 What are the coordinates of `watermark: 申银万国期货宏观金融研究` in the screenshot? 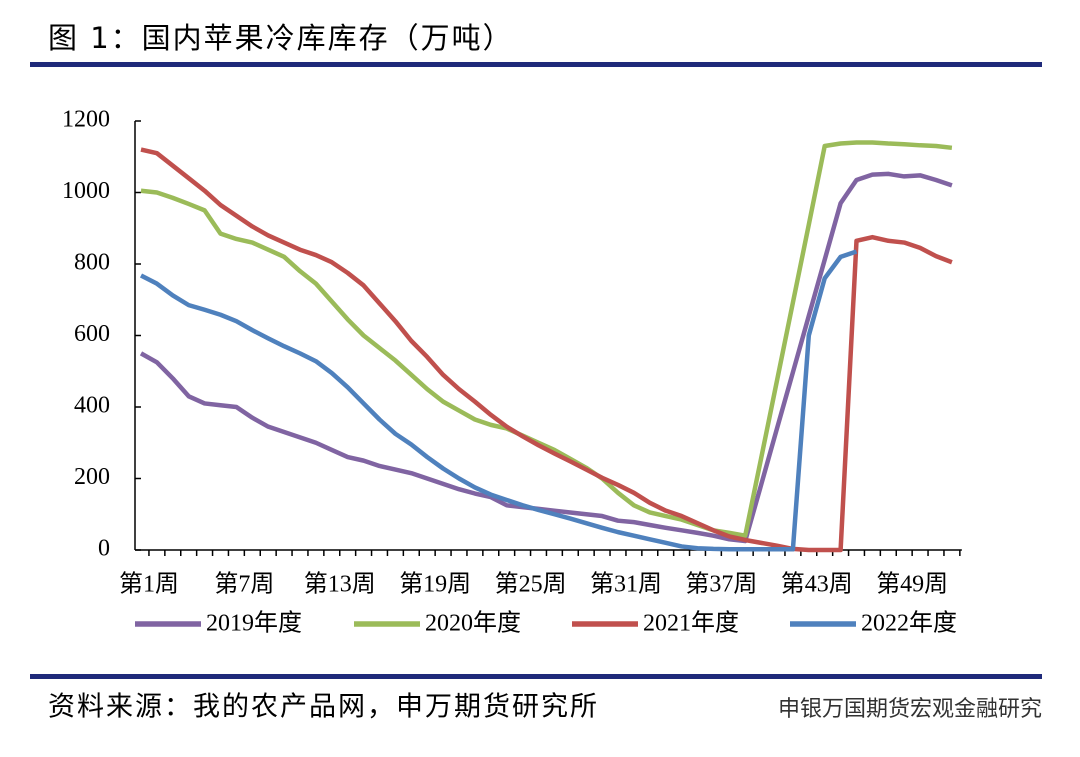 It's located at (910, 709).